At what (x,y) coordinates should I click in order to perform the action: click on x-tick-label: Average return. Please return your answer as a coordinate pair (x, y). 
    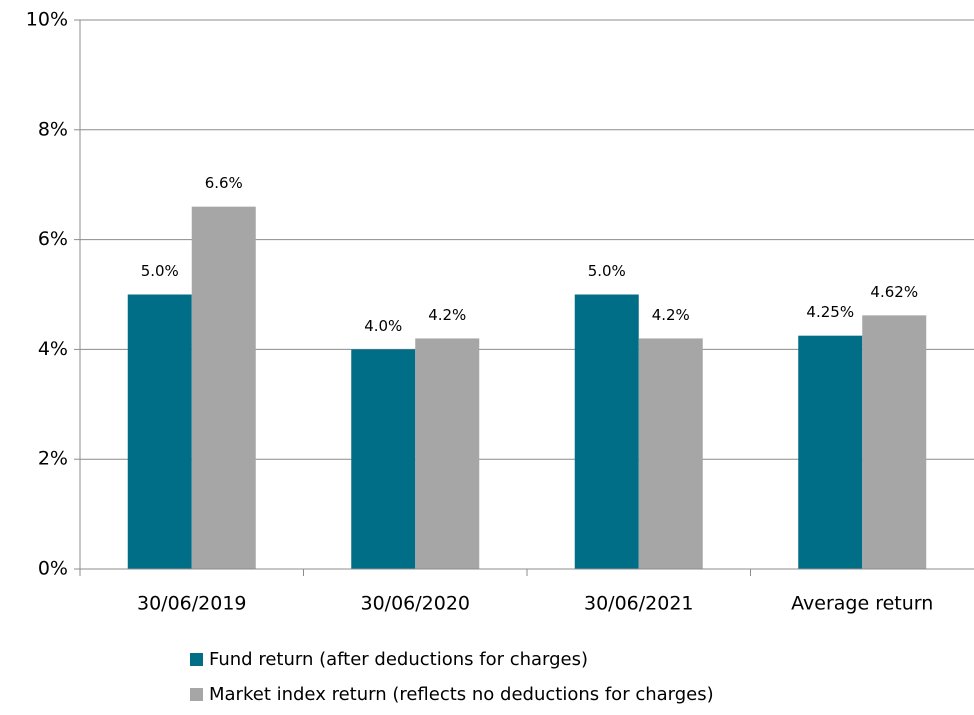
    Looking at the image, I should click on (862, 604).